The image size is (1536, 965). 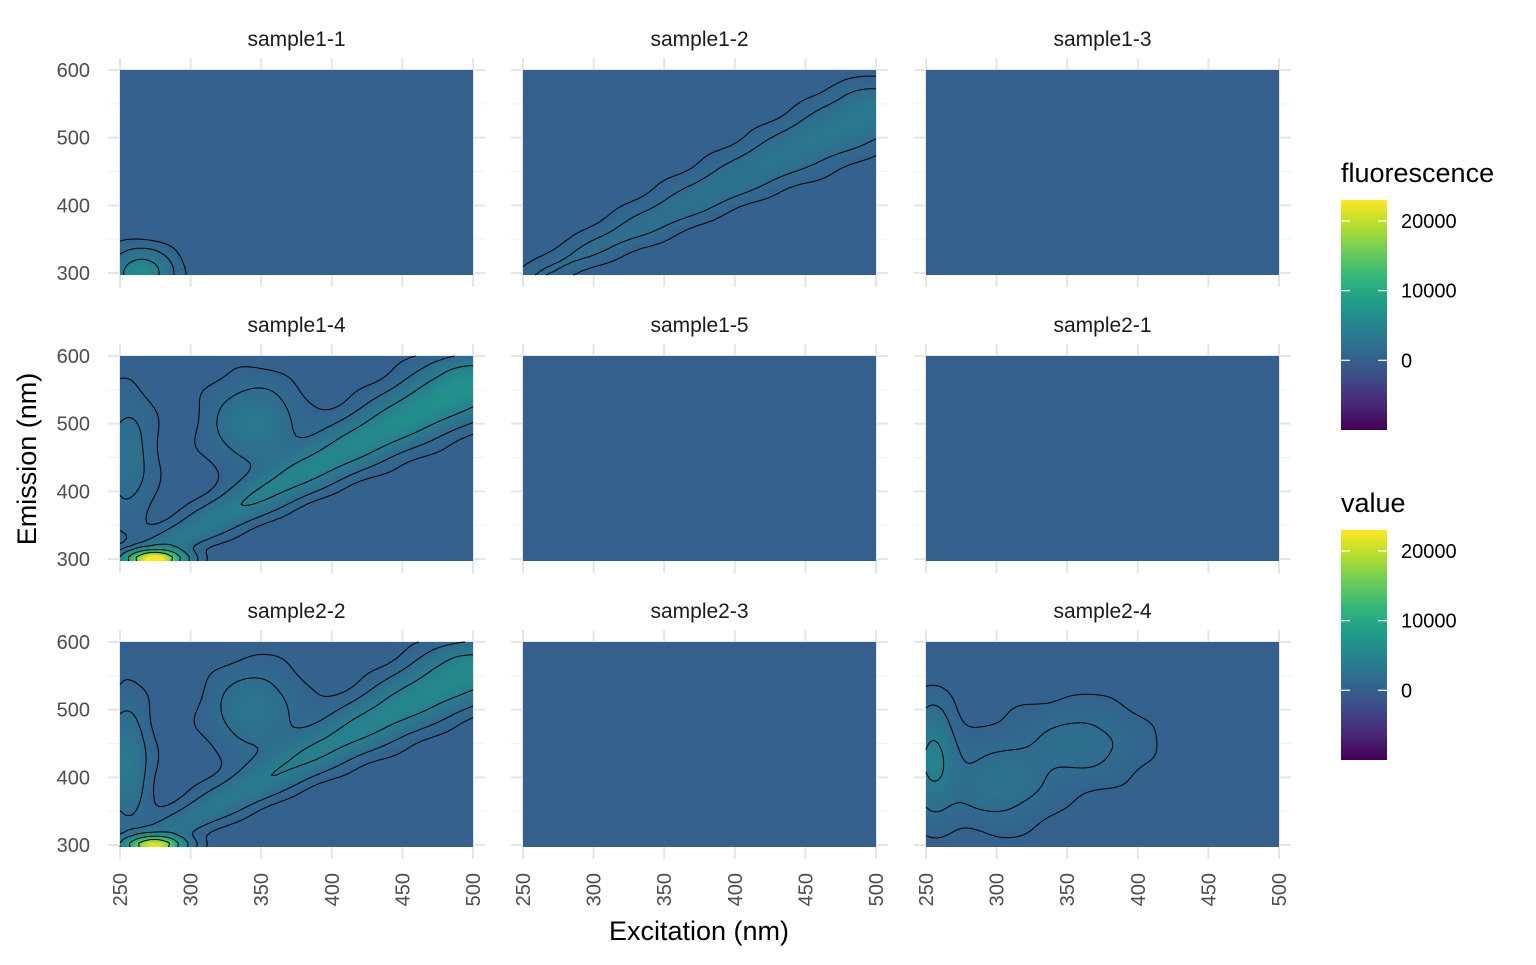 I want to click on facet-panel-sample2-1: sample2-1, so click(x=1102, y=443).